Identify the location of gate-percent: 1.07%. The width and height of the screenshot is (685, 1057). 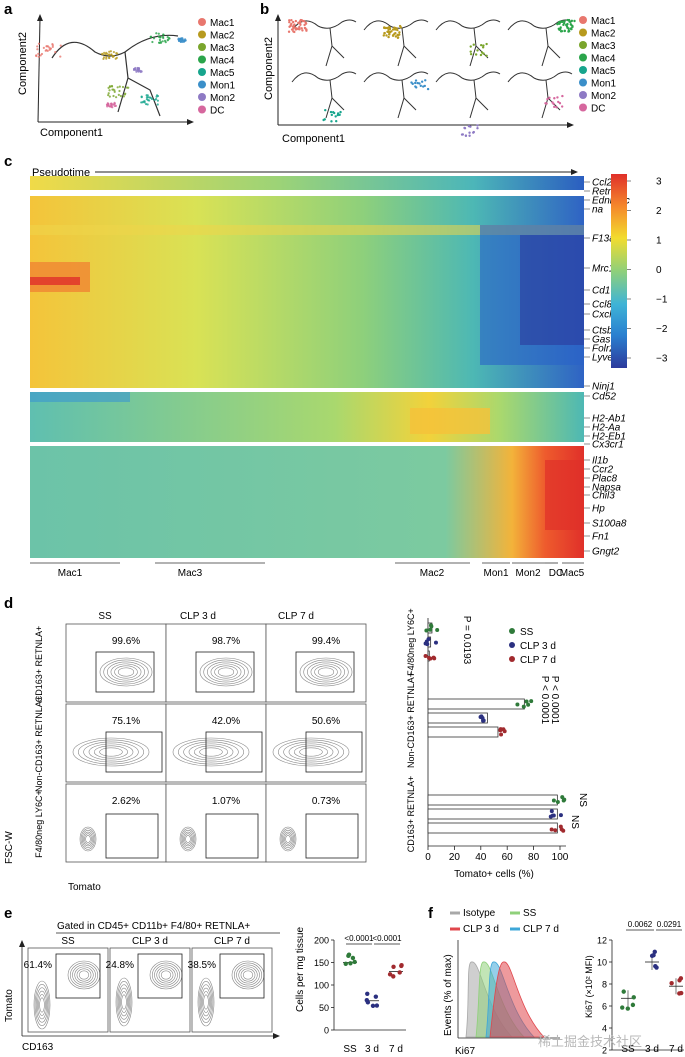
(226, 801).